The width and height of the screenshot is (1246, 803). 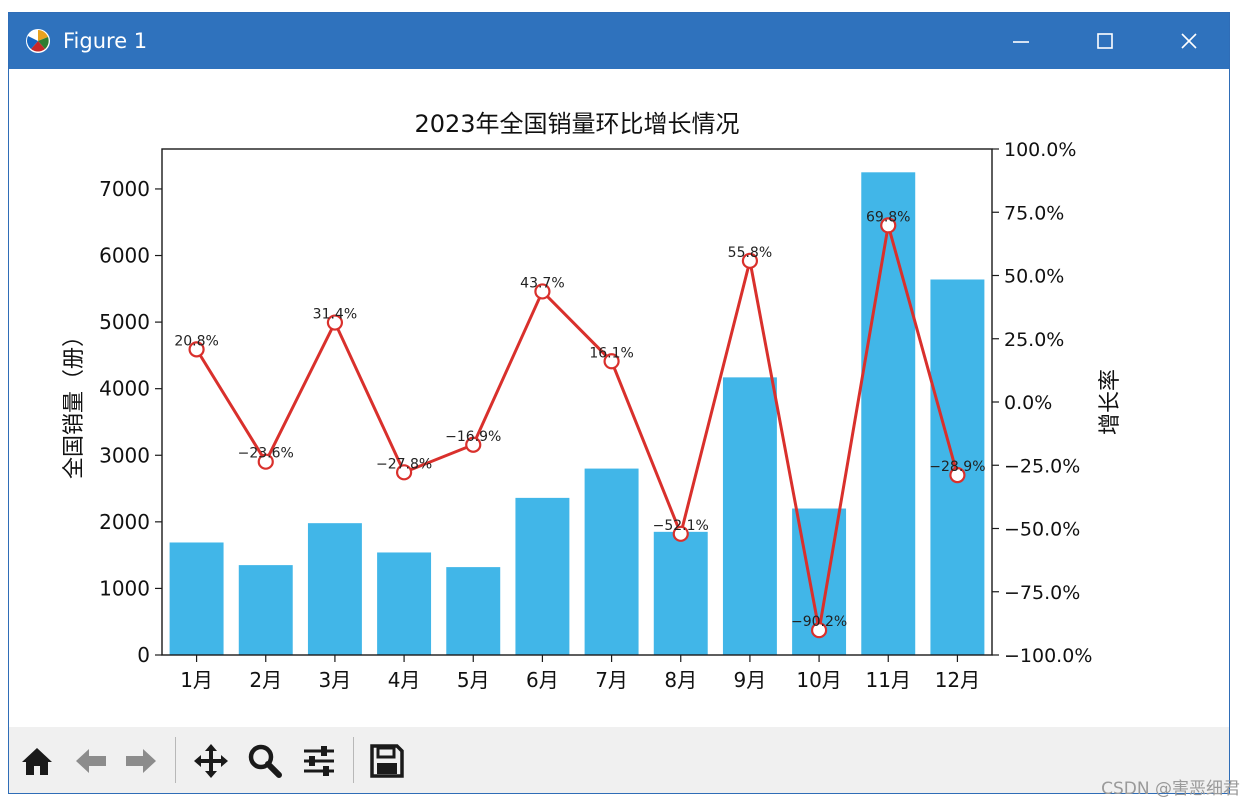 I want to click on pan-icon, so click(x=211, y=761).